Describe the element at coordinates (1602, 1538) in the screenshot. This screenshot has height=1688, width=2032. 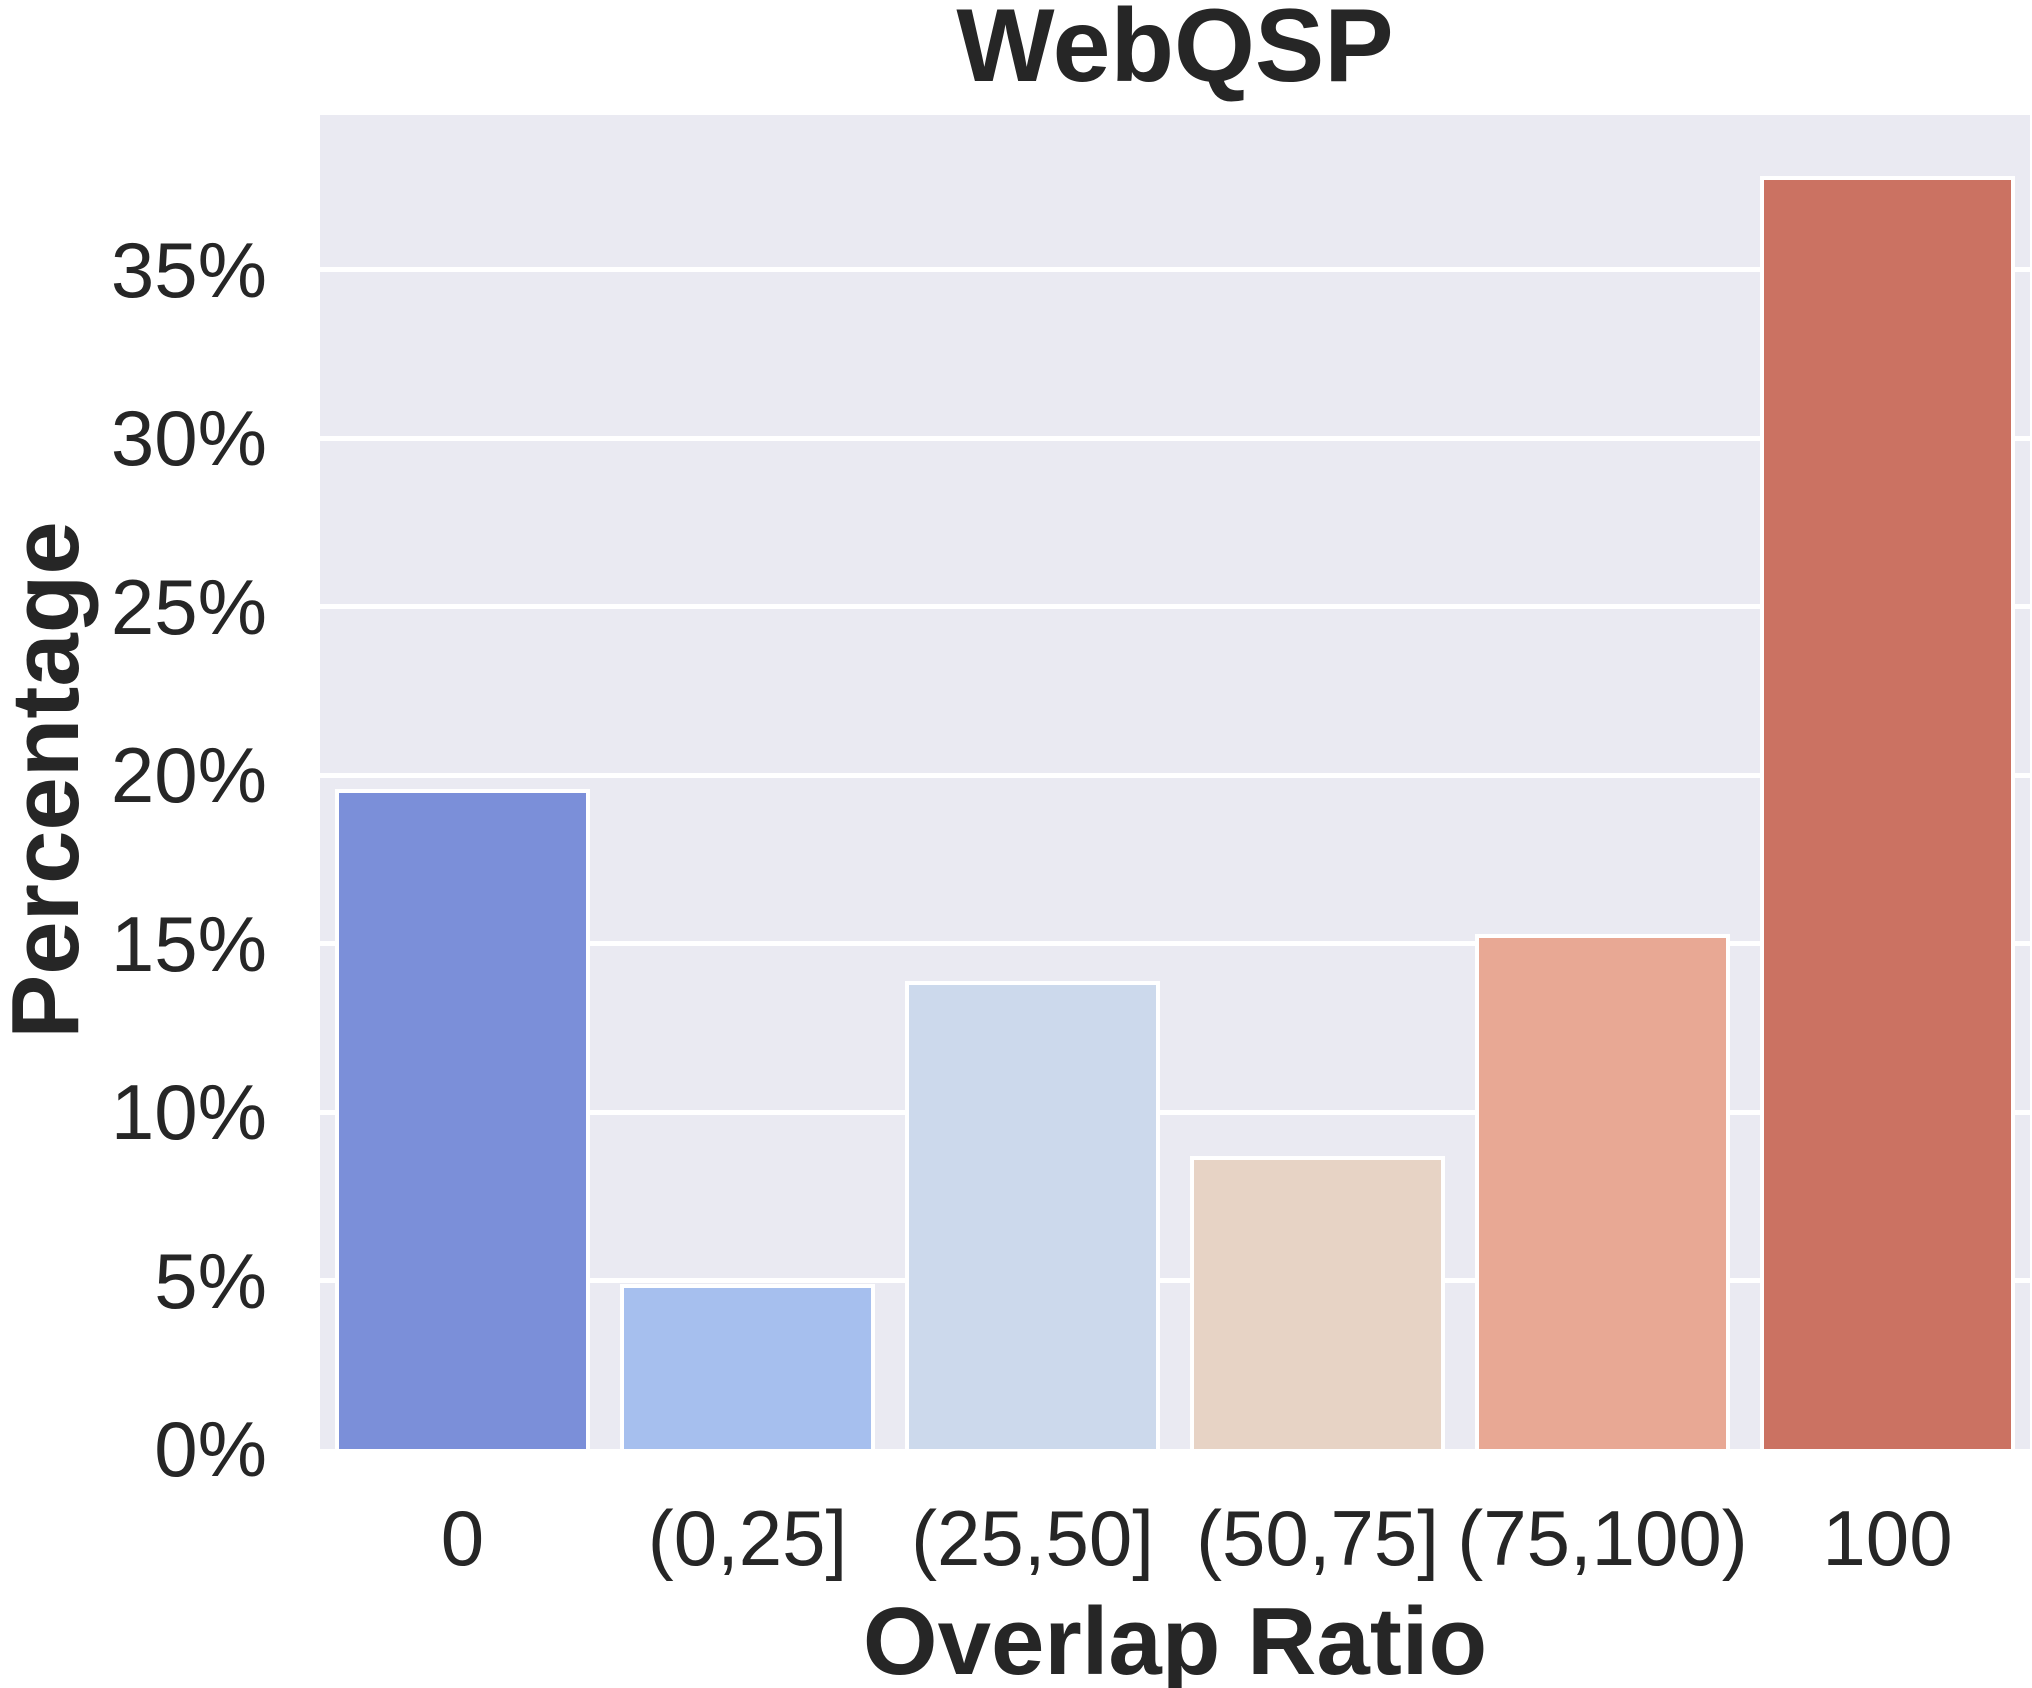
I see `x-tick-label-(75,100): (75,100)` at that location.